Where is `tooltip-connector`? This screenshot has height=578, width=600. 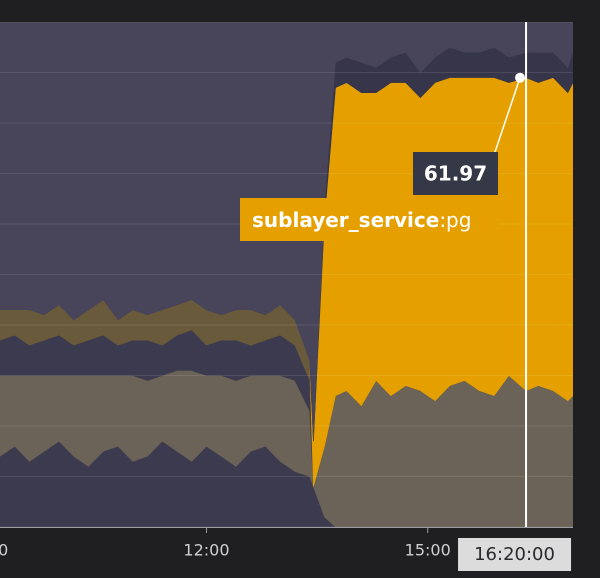
tooltip-connector is located at coordinates (507, 116).